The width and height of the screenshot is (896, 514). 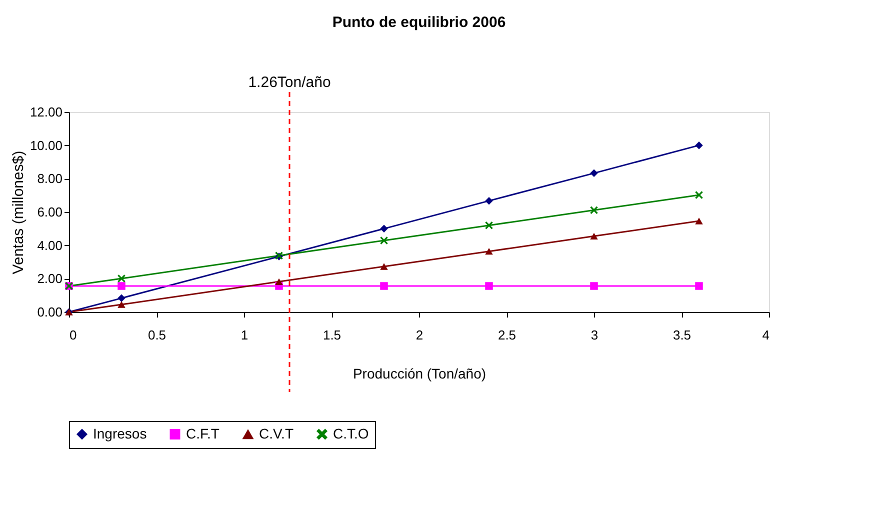 I want to click on x-tick-label: 0.5, so click(x=157, y=335).